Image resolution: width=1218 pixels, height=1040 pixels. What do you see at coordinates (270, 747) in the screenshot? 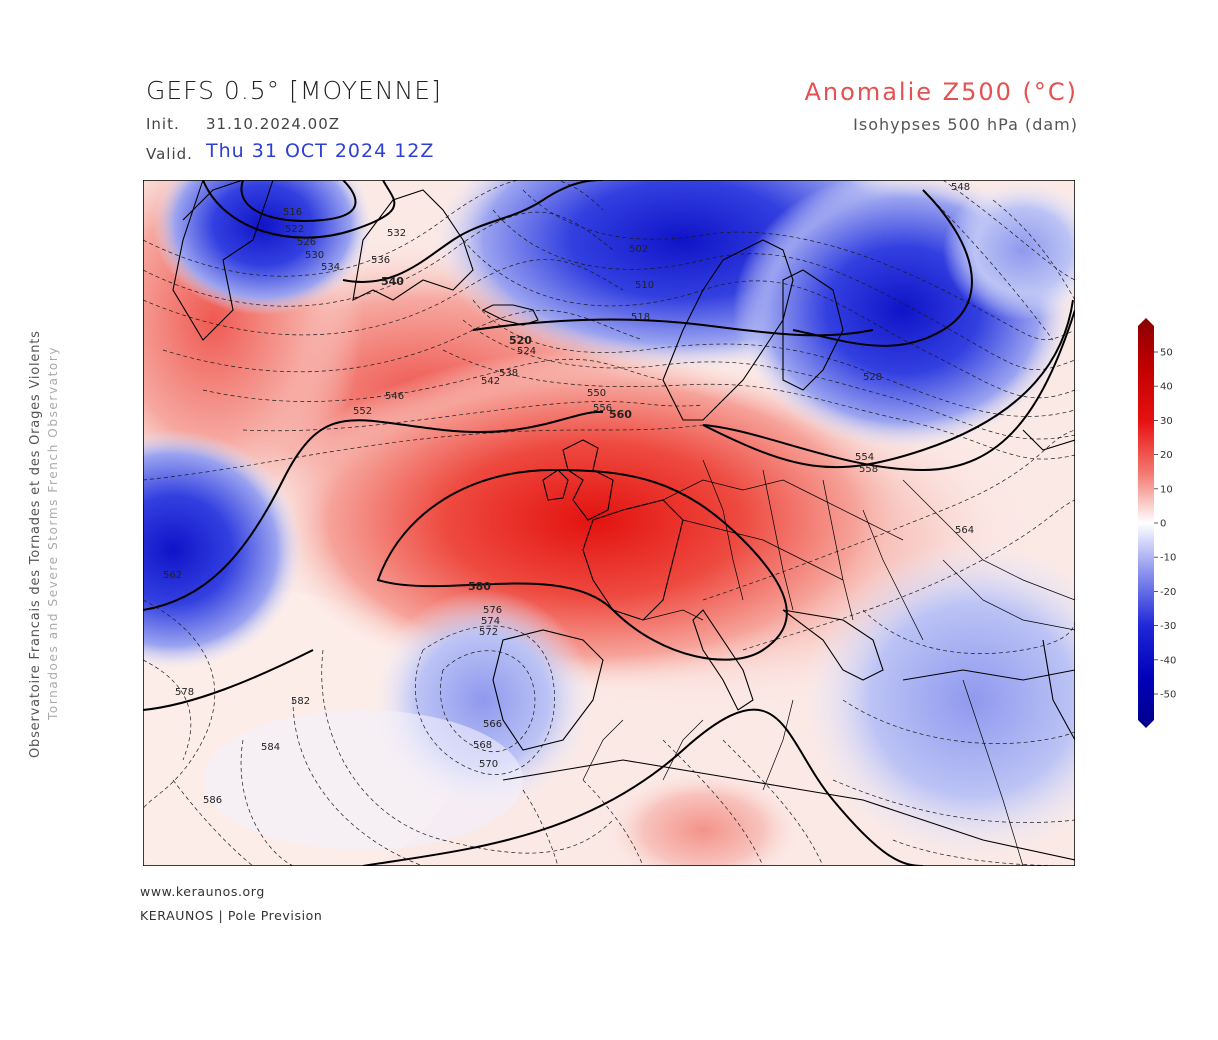
I see `contour-label: 584` at bounding box center [270, 747].